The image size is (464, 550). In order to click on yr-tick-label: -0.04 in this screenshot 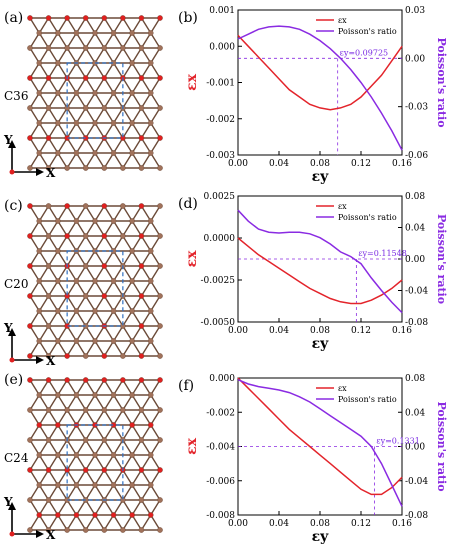, I will do `click(416, 482)`.